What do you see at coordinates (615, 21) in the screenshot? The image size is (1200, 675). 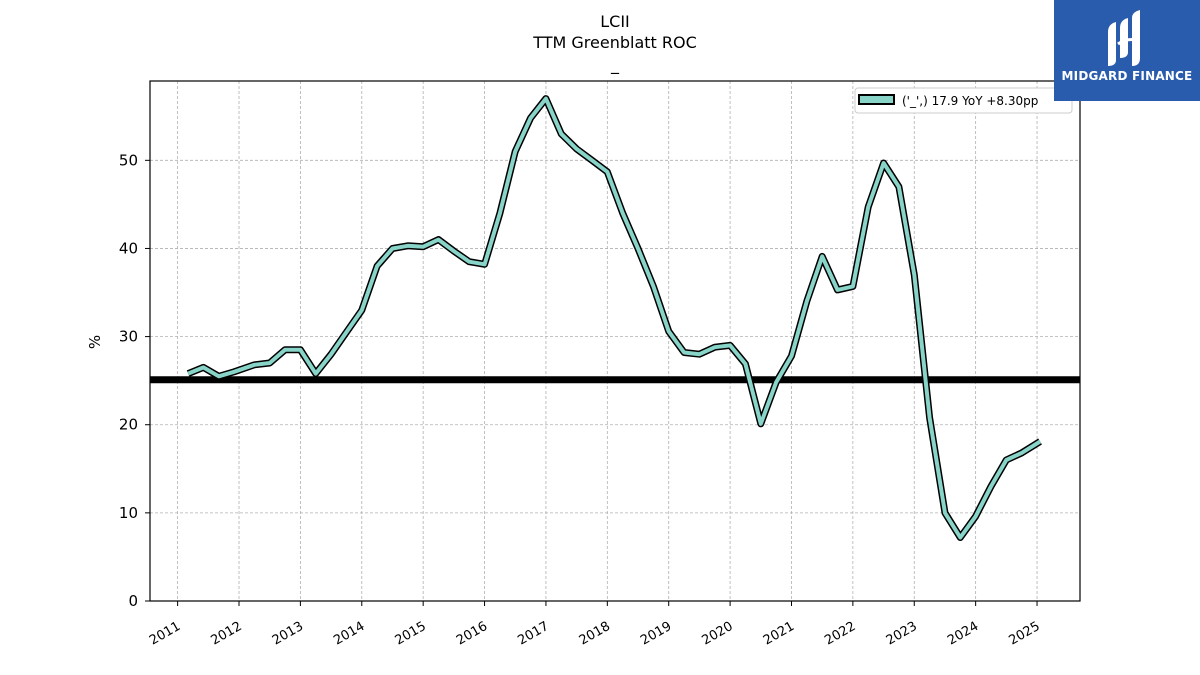 I see `chart-title: LCII` at bounding box center [615, 21].